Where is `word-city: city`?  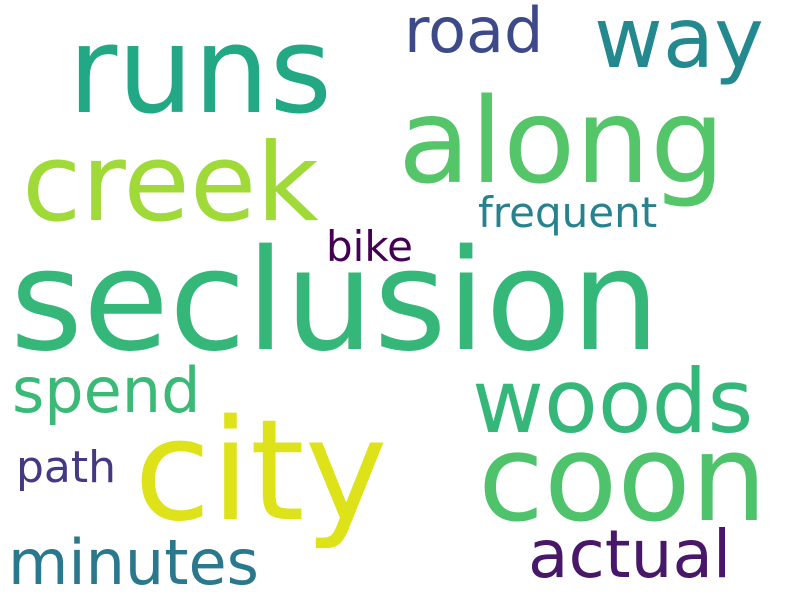
word-city: city is located at coordinates (261, 471).